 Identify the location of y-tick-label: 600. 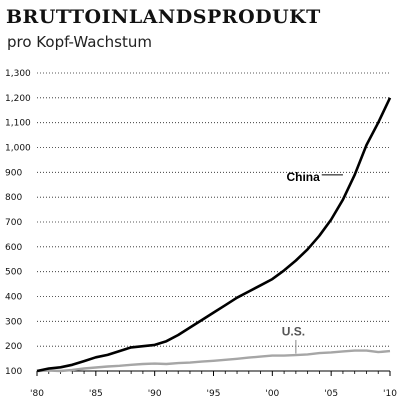
(13, 248).